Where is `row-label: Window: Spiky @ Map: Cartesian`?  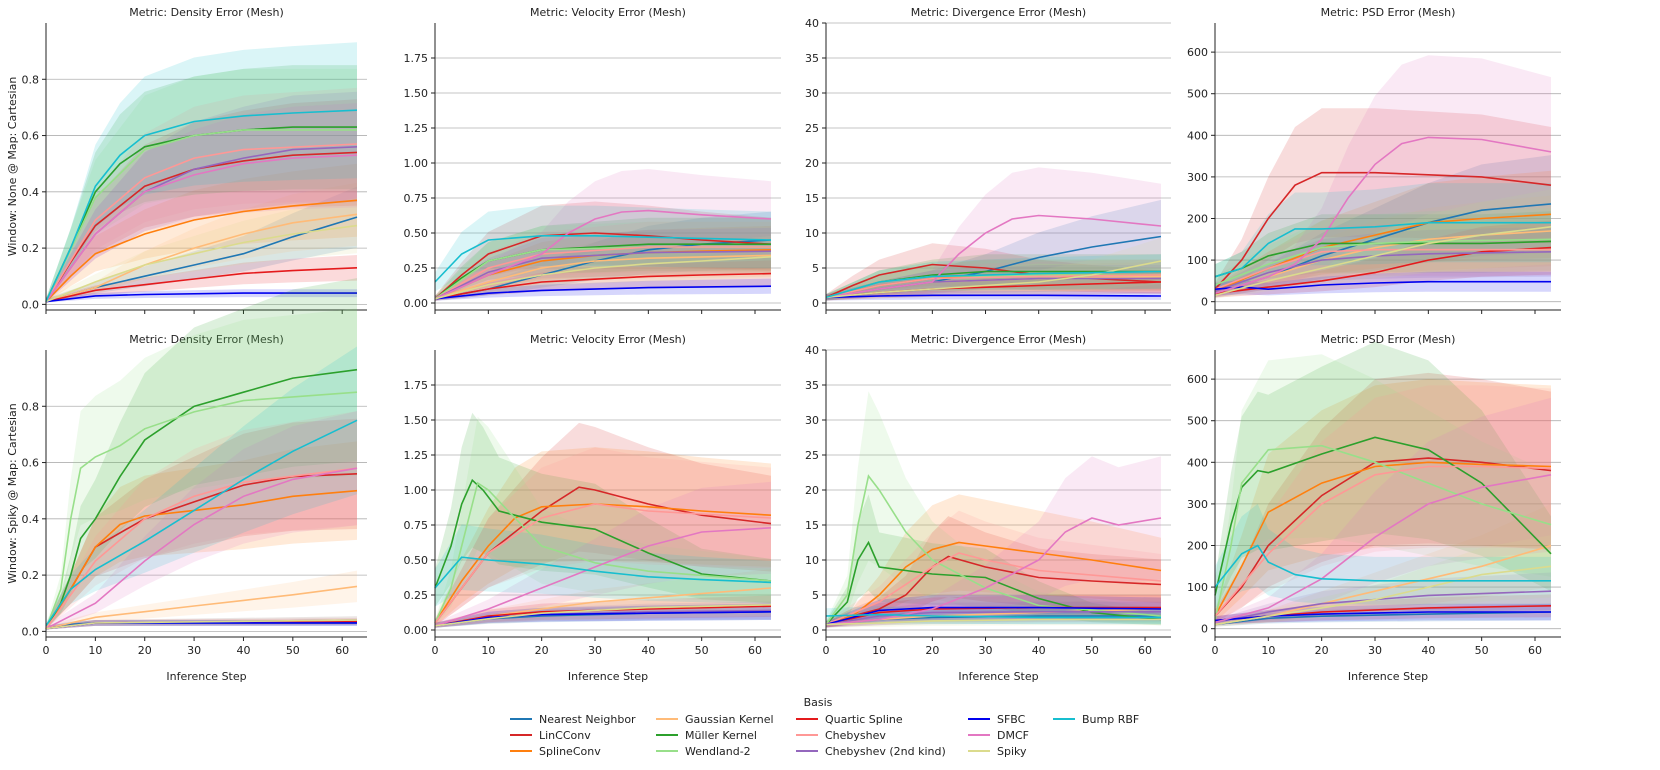 row-label: Window: Spiky @ Map: Cartesian is located at coordinates (12, 493).